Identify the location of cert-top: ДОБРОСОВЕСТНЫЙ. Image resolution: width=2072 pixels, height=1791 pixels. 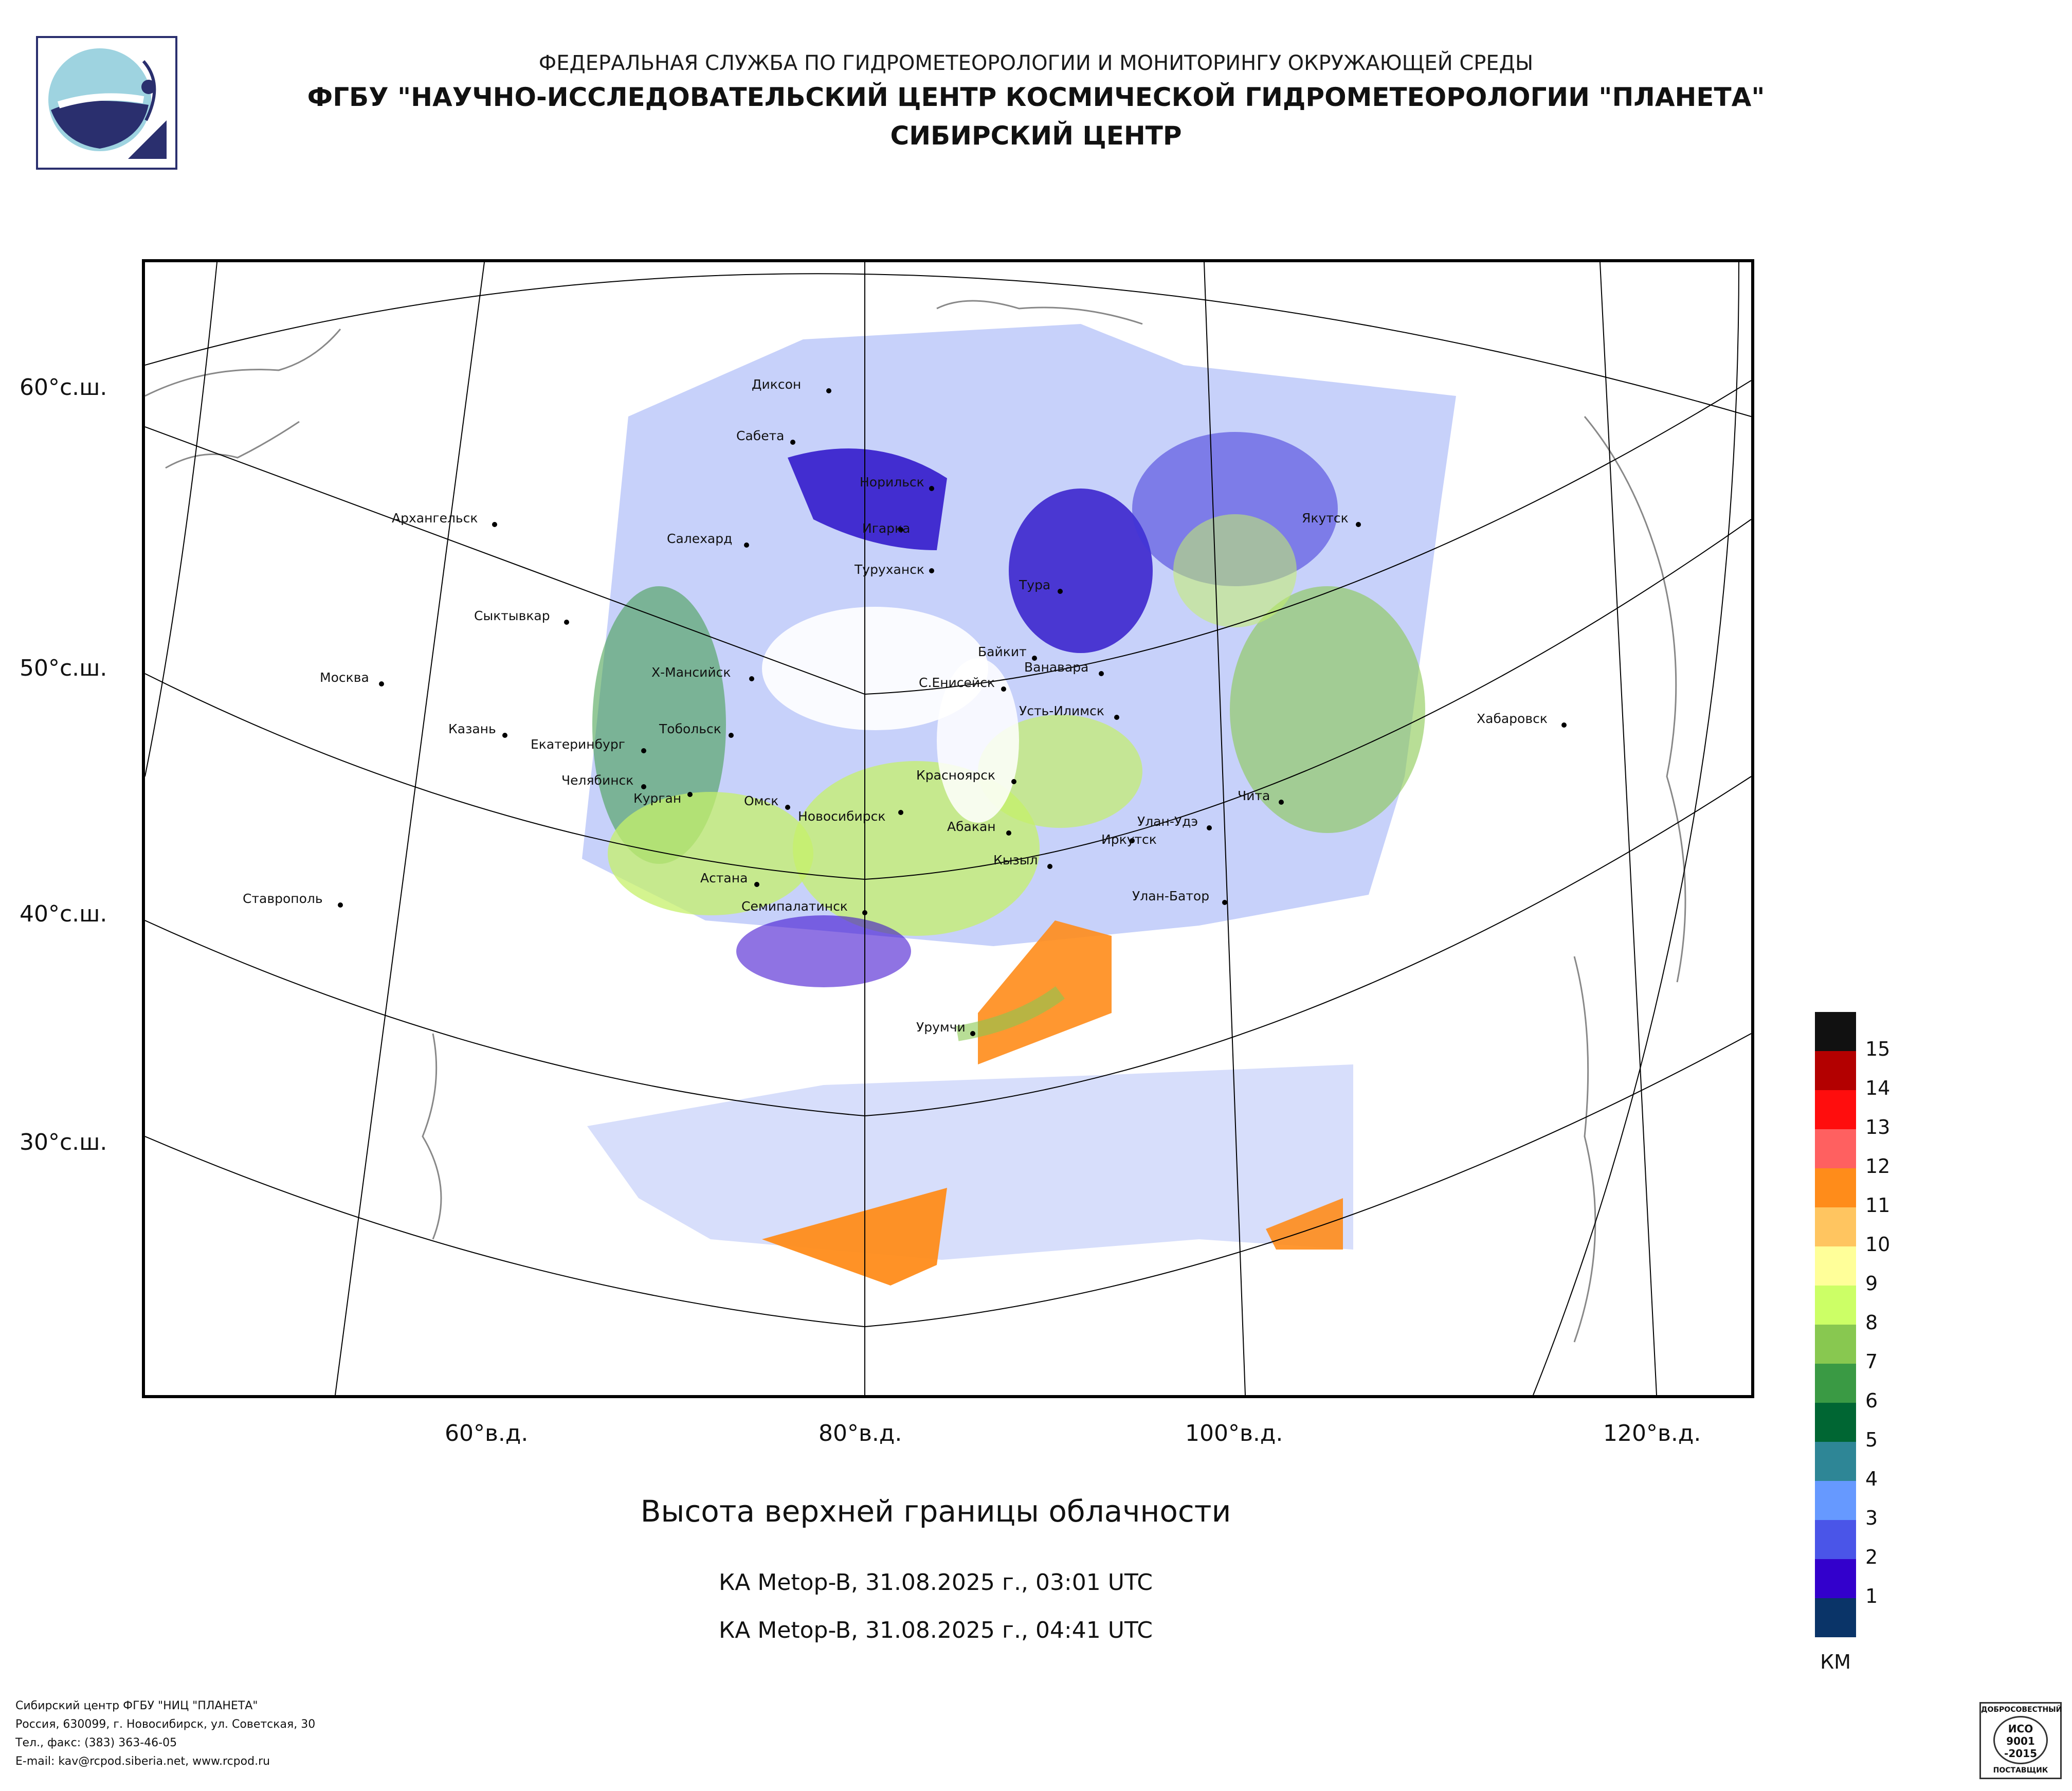
(2021, 1710).